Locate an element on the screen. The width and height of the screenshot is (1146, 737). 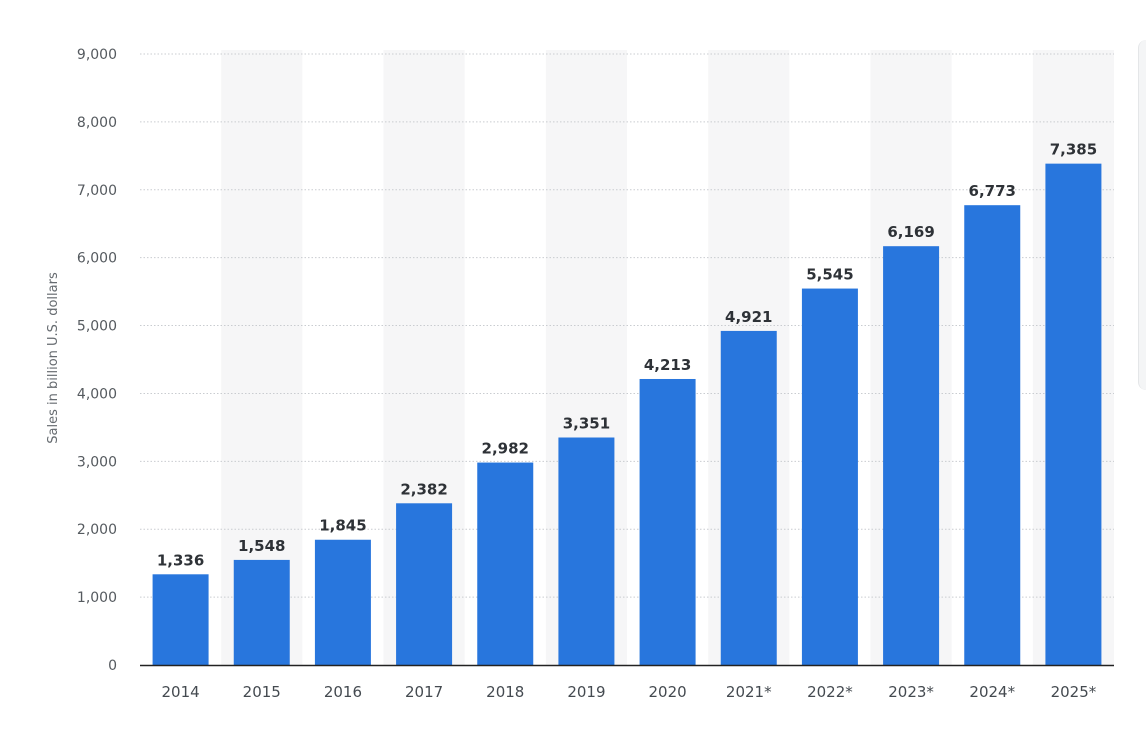
y-tick-label: 0 is located at coordinates (112, 666).